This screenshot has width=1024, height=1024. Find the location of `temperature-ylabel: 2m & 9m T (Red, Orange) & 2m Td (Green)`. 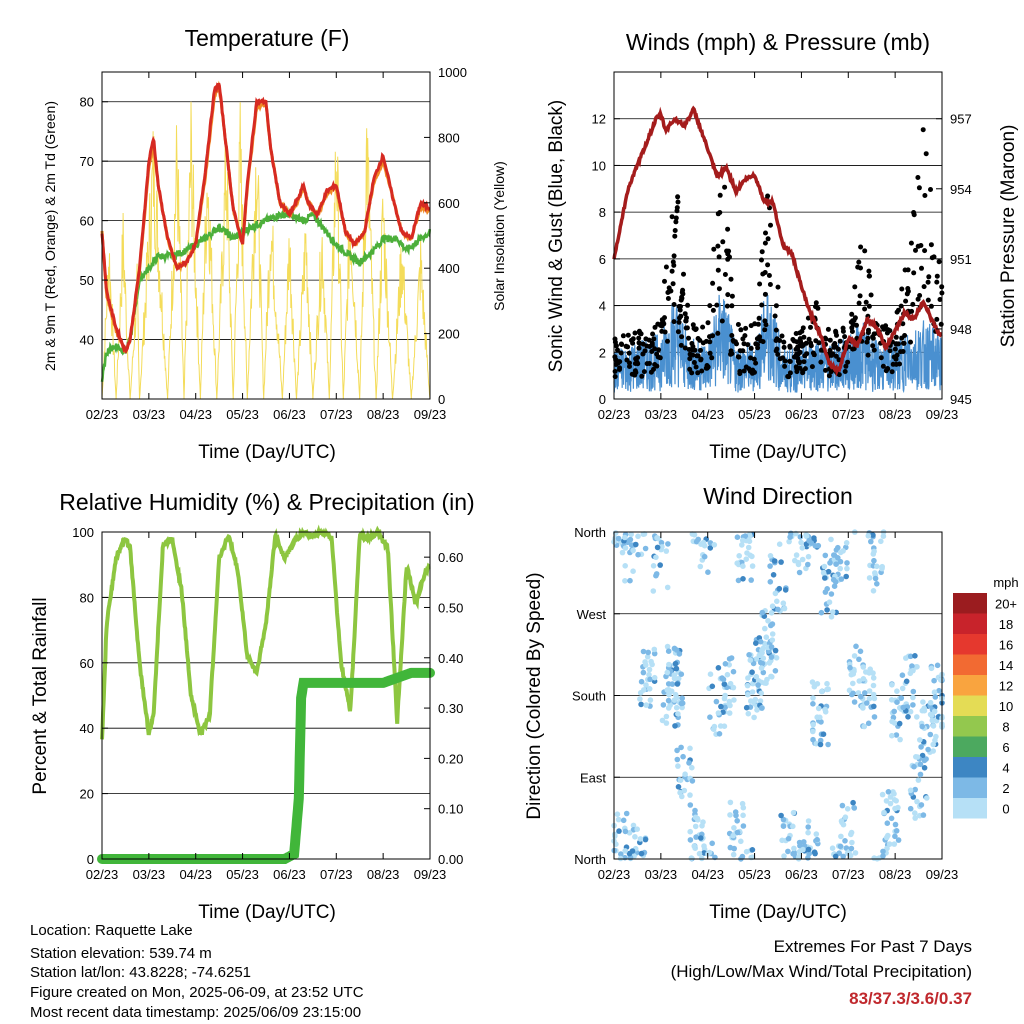

temperature-ylabel: 2m & 9m T (Red, Orange) & 2m Td (Green) is located at coordinates (50, 236).